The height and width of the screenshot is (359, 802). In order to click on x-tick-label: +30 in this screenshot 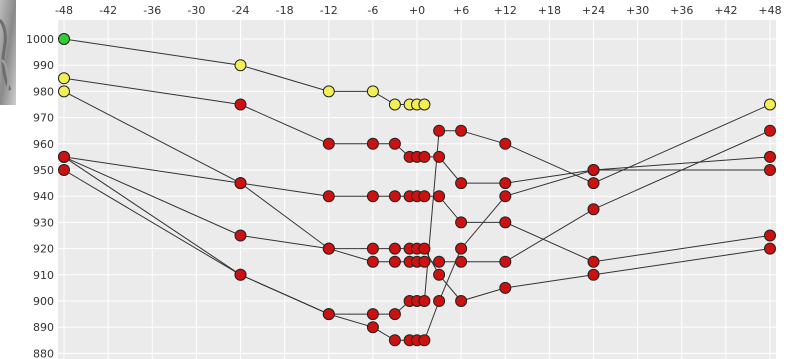, I will do `click(637, 10)`.